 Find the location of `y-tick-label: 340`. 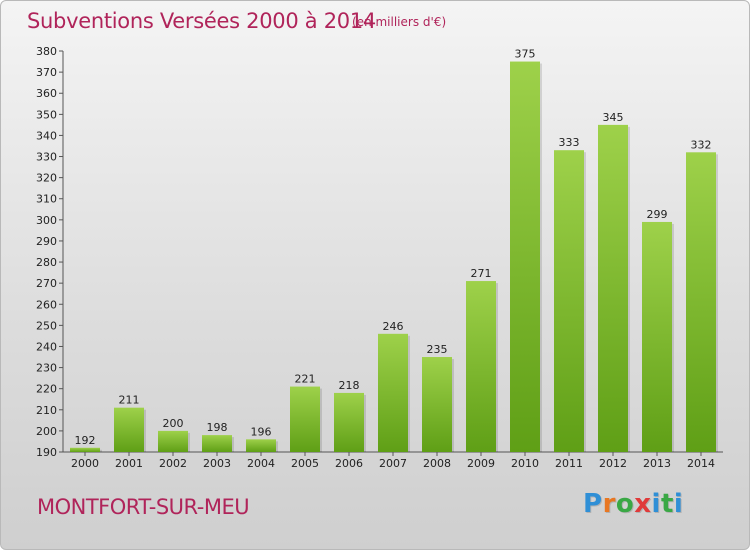

y-tick-label: 340 is located at coordinates (46, 135).